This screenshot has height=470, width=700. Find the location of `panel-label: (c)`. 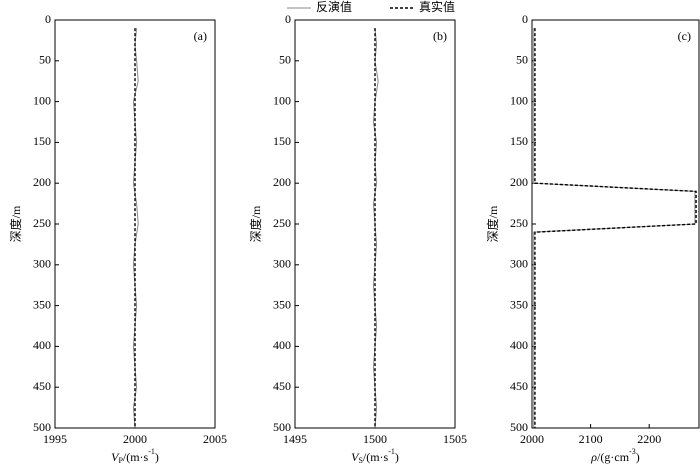

panel-label: (c) is located at coordinates (684, 36).